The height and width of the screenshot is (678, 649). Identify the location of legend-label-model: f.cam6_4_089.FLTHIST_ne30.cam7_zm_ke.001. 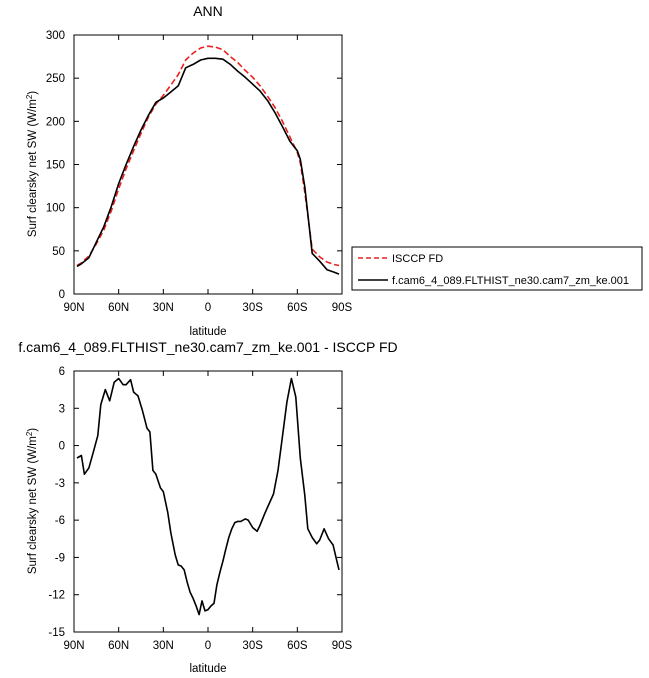
(510, 281).